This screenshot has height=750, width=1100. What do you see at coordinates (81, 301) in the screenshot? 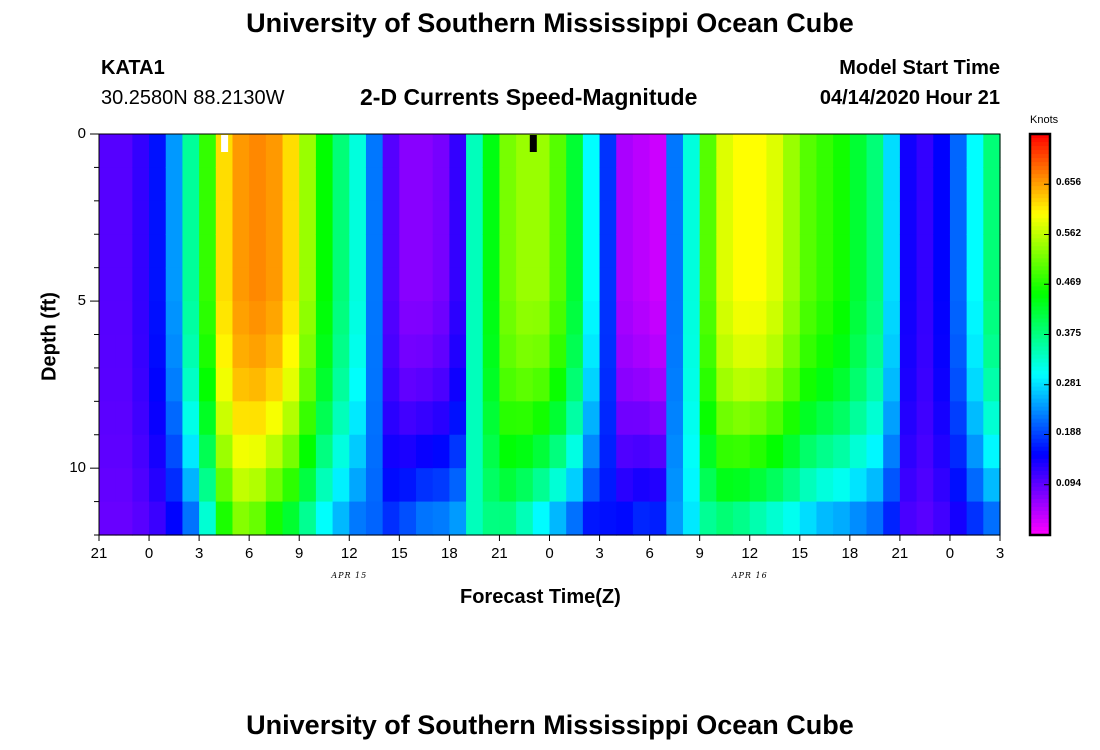
I see `y-tick-label: 5` at bounding box center [81, 301].